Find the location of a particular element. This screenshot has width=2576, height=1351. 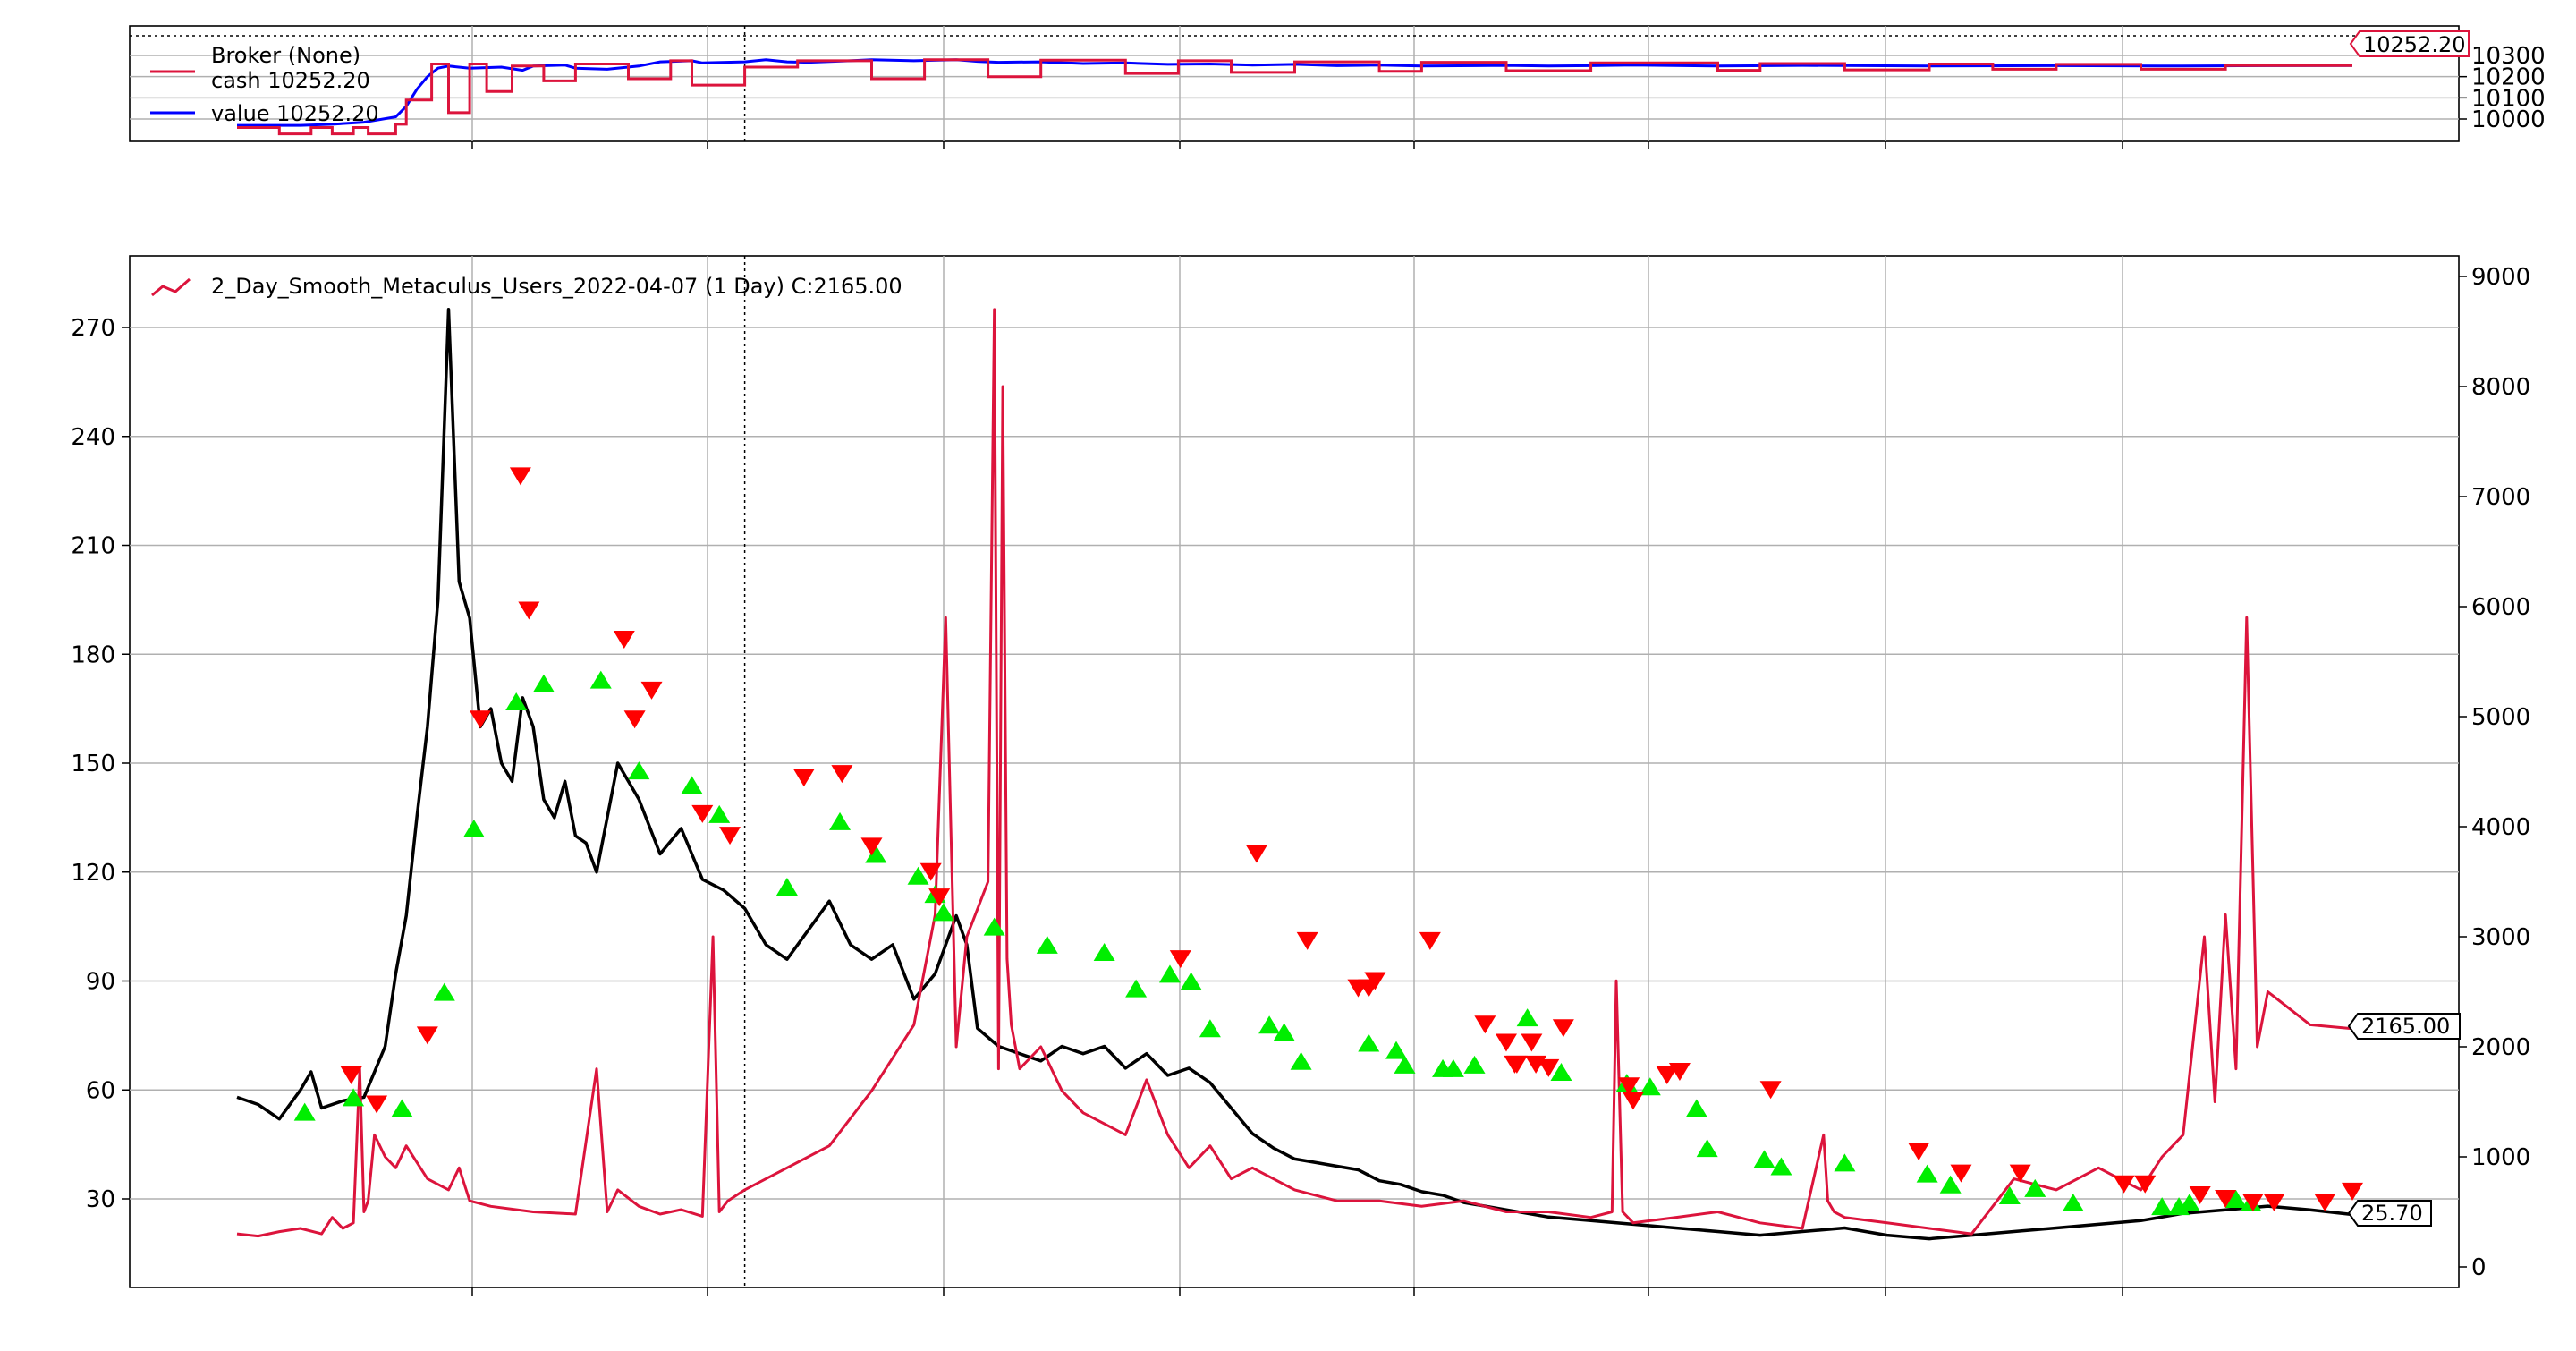

main-left-ytick-label: 180 is located at coordinates (93, 655).